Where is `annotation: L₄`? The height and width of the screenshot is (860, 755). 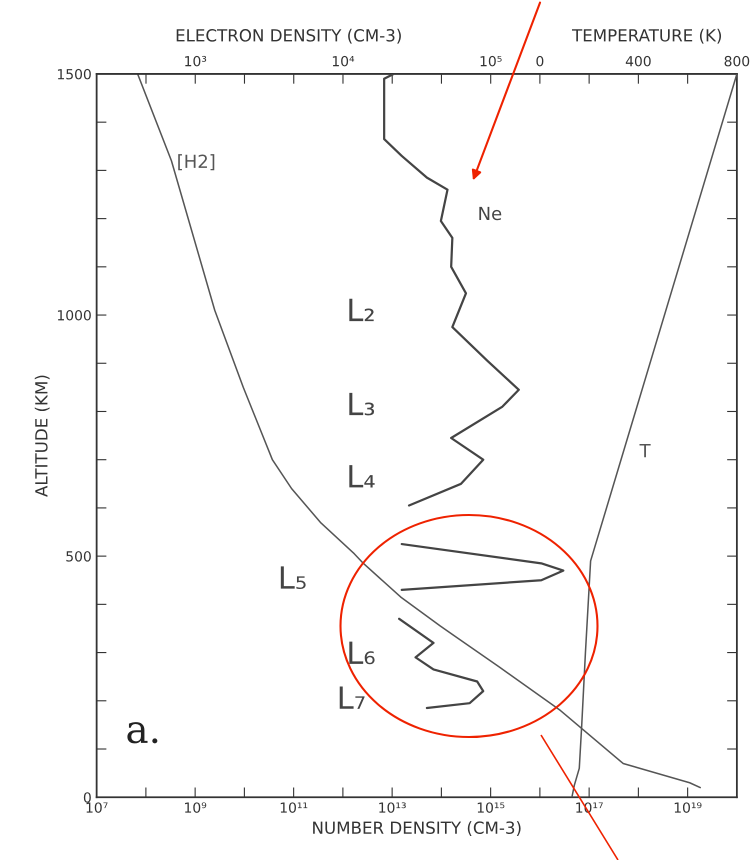
annotation: L₄ is located at coordinates (362, 476).